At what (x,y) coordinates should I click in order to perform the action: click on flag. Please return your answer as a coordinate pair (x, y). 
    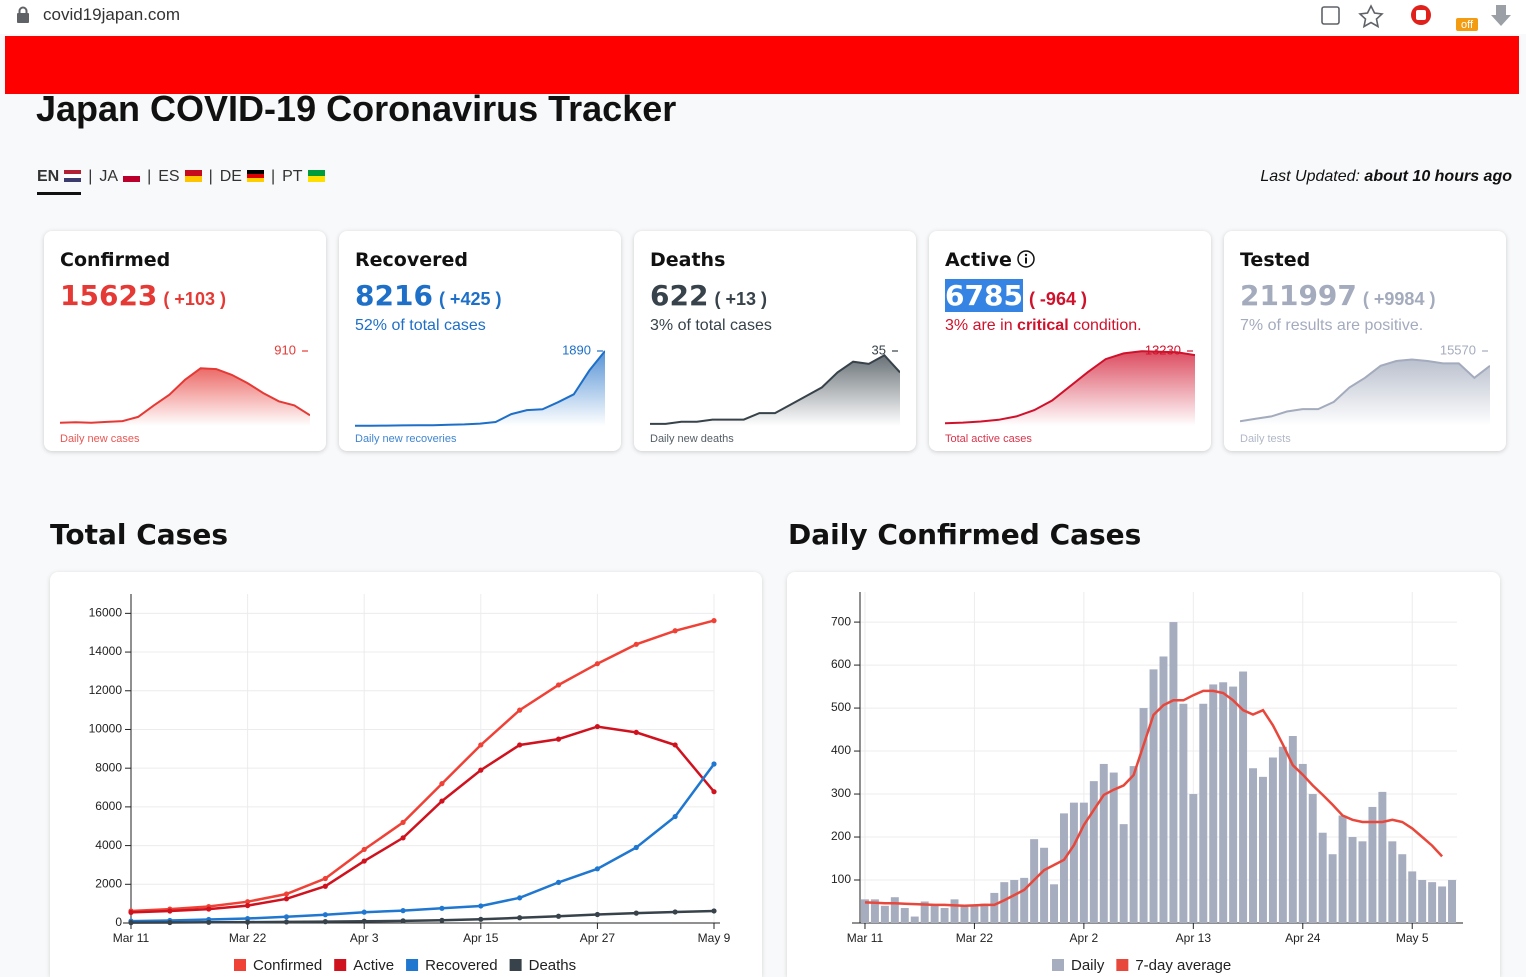
    Looking at the image, I should click on (255, 176).